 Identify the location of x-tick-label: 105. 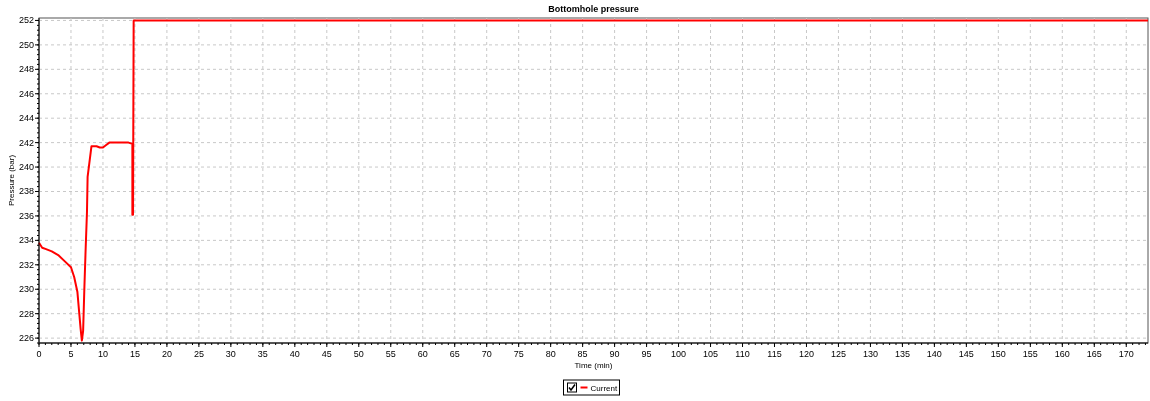
(711, 354).